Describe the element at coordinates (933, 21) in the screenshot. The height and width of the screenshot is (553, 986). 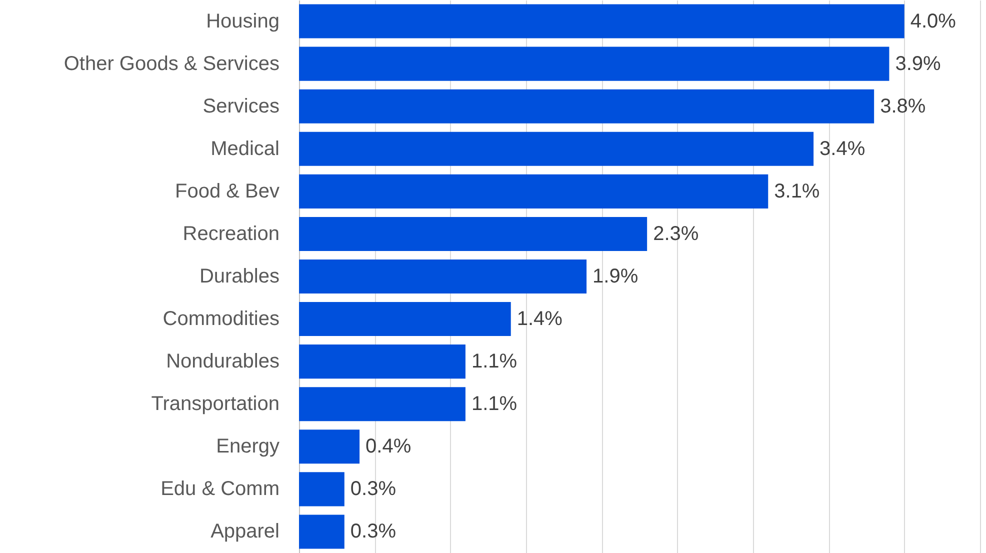
I see `data-label: 4.0%` at that location.